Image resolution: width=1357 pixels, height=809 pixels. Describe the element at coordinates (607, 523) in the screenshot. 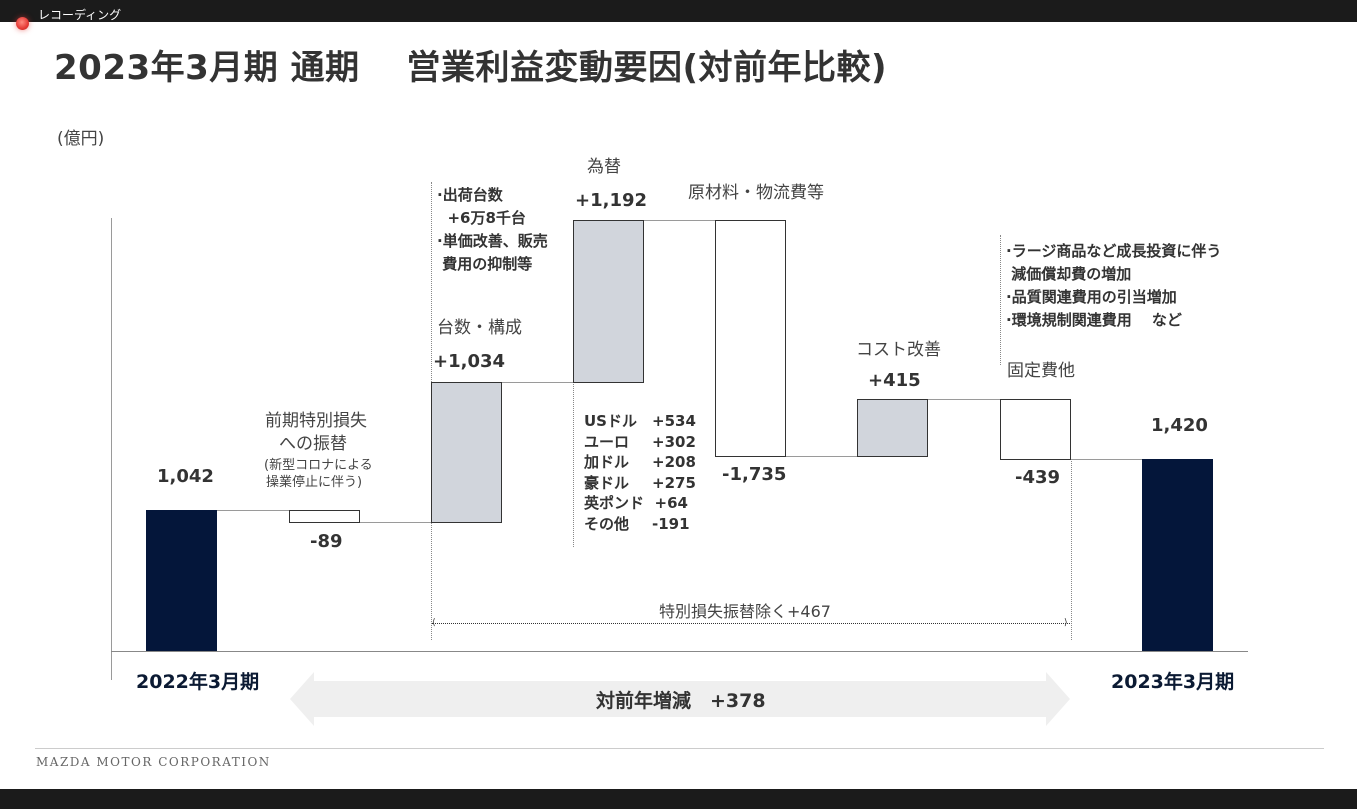

I see `fx-currency: その他` at that location.